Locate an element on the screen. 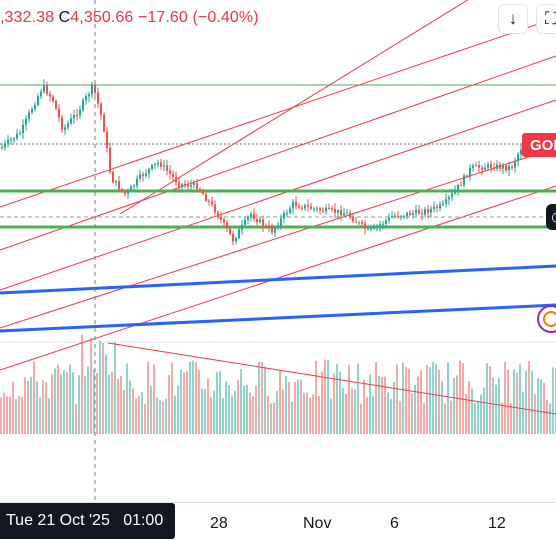  alert-clock-icon: ◷ is located at coordinates (551, 217).